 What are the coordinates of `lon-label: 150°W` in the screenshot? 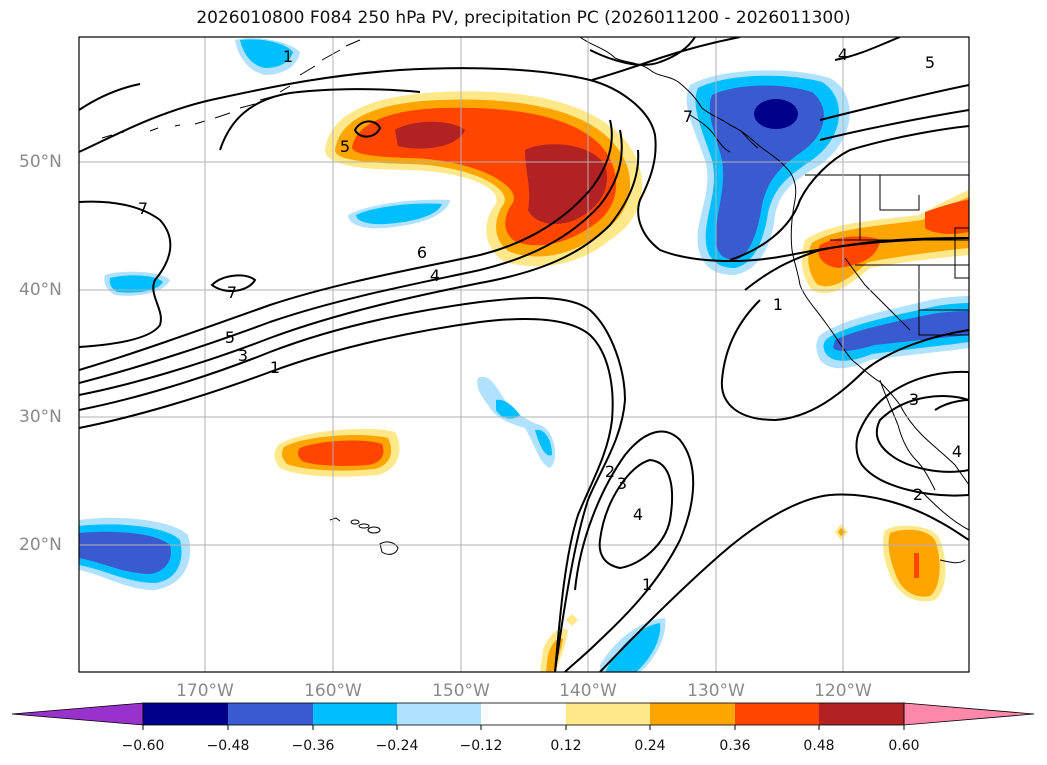 It's located at (461, 691).